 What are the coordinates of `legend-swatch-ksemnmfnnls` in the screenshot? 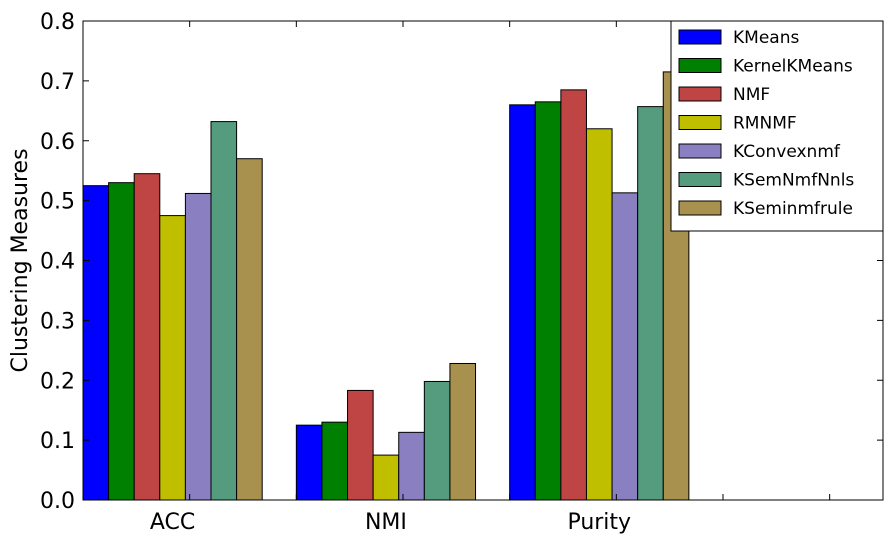 It's located at (700, 179).